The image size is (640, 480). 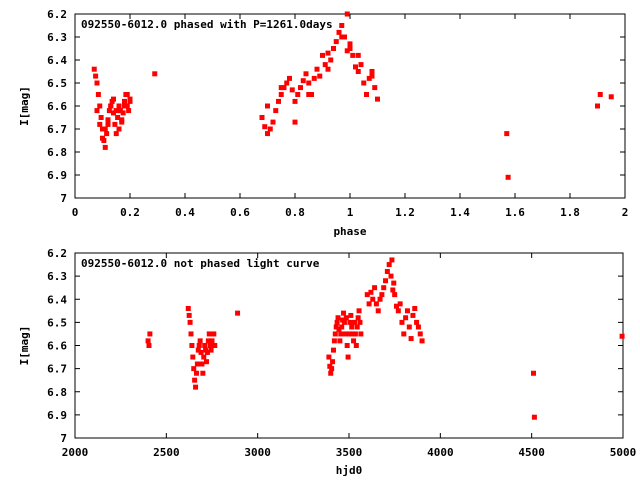 What do you see at coordinates (240, 212) in the screenshot?
I see `x-tick-label: 0.6` at bounding box center [240, 212].